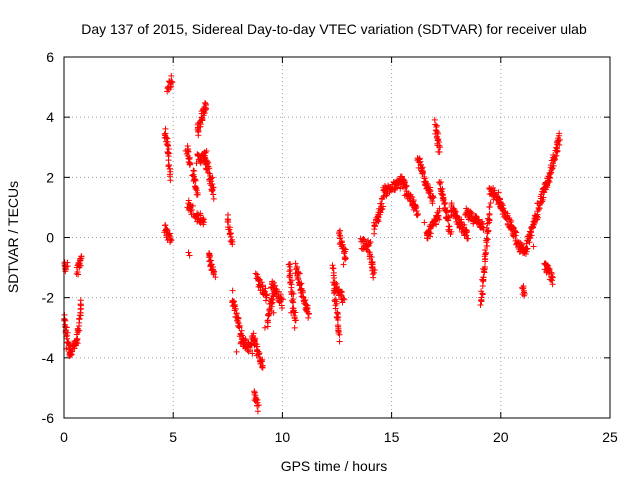  Describe the element at coordinates (48, 418) in the screenshot. I see `y-tick-label: -6` at that location.